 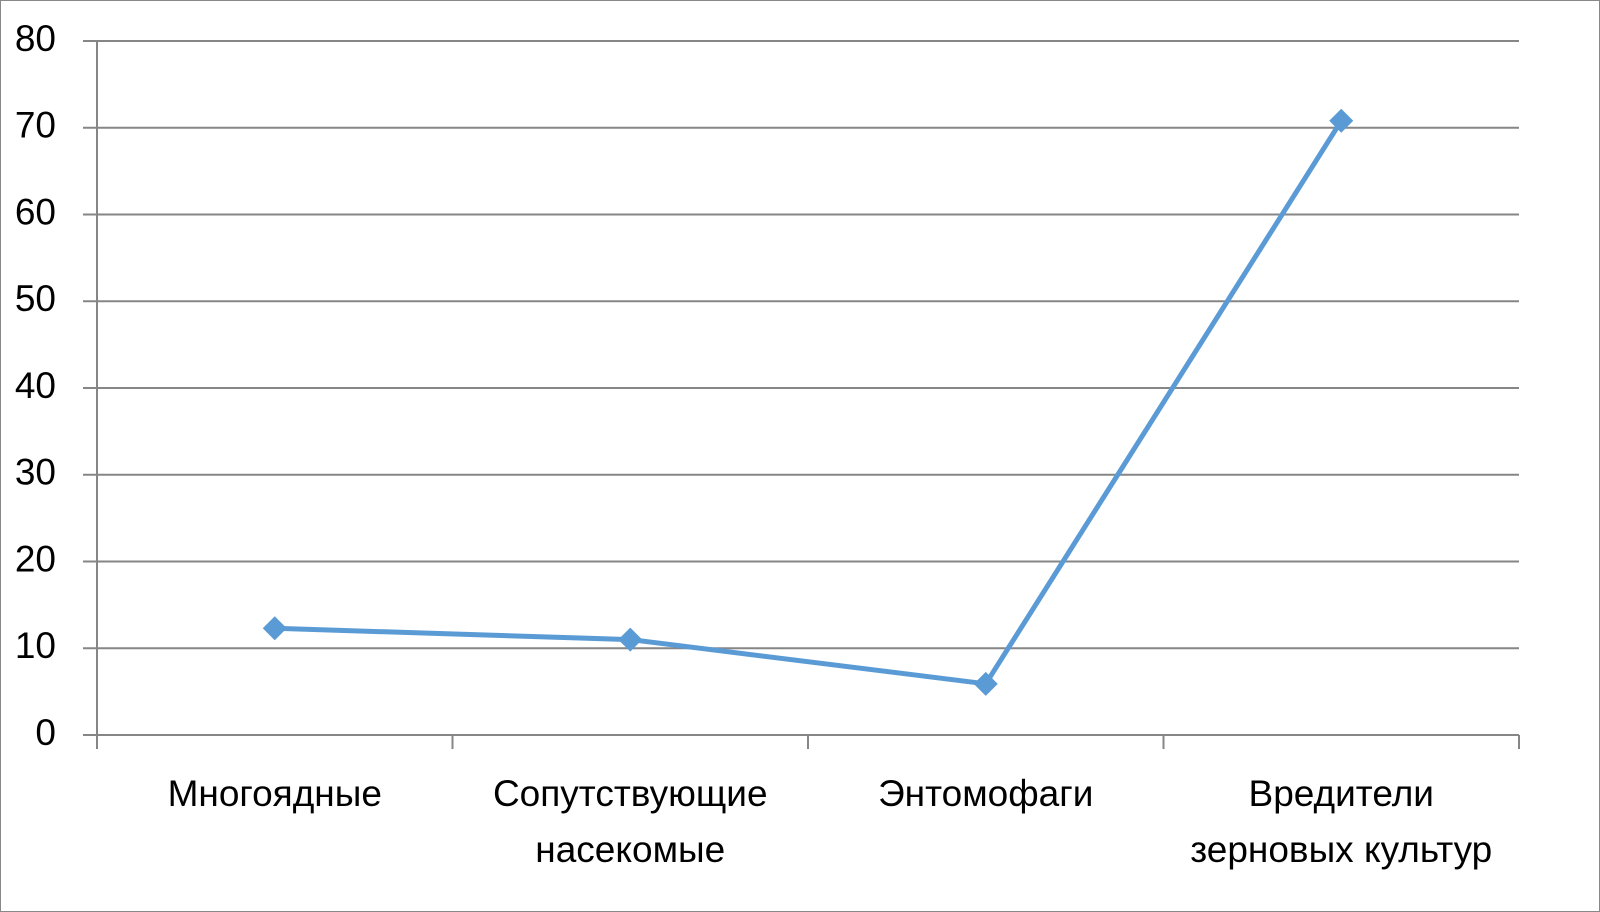 What do you see at coordinates (35, 558) in the screenshot?
I see `y-tick-label: 20` at bounding box center [35, 558].